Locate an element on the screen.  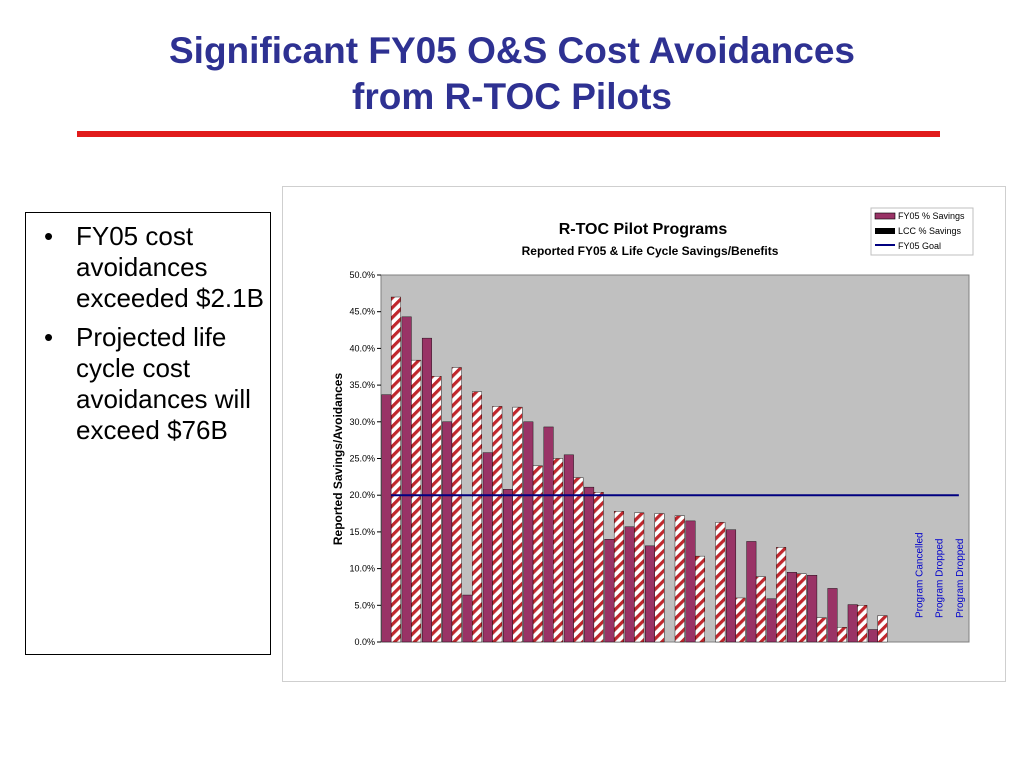
y-tick-label: 30.0% is located at coordinates (362, 422).